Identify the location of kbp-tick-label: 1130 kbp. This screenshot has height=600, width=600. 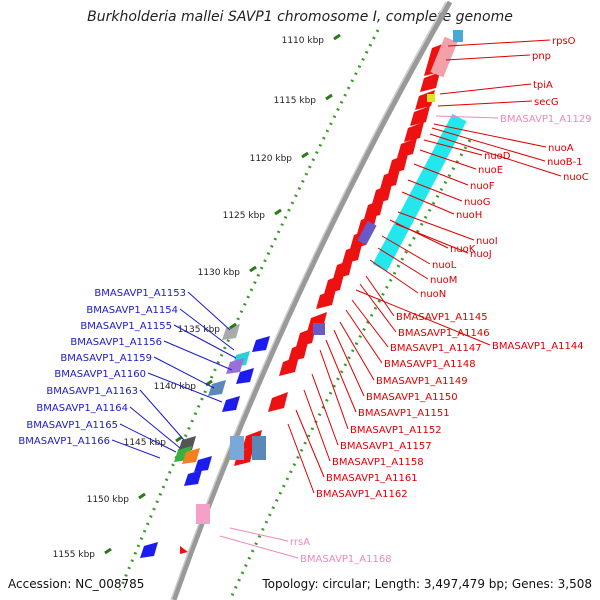
(219, 273).